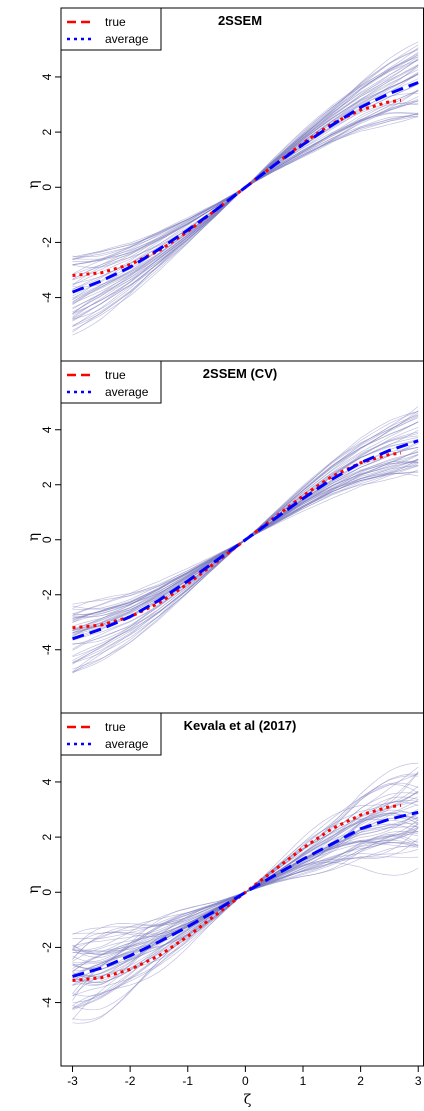  Describe the element at coordinates (418, 1081) in the screenshot. I see `x-tick-label: 3` at that location.